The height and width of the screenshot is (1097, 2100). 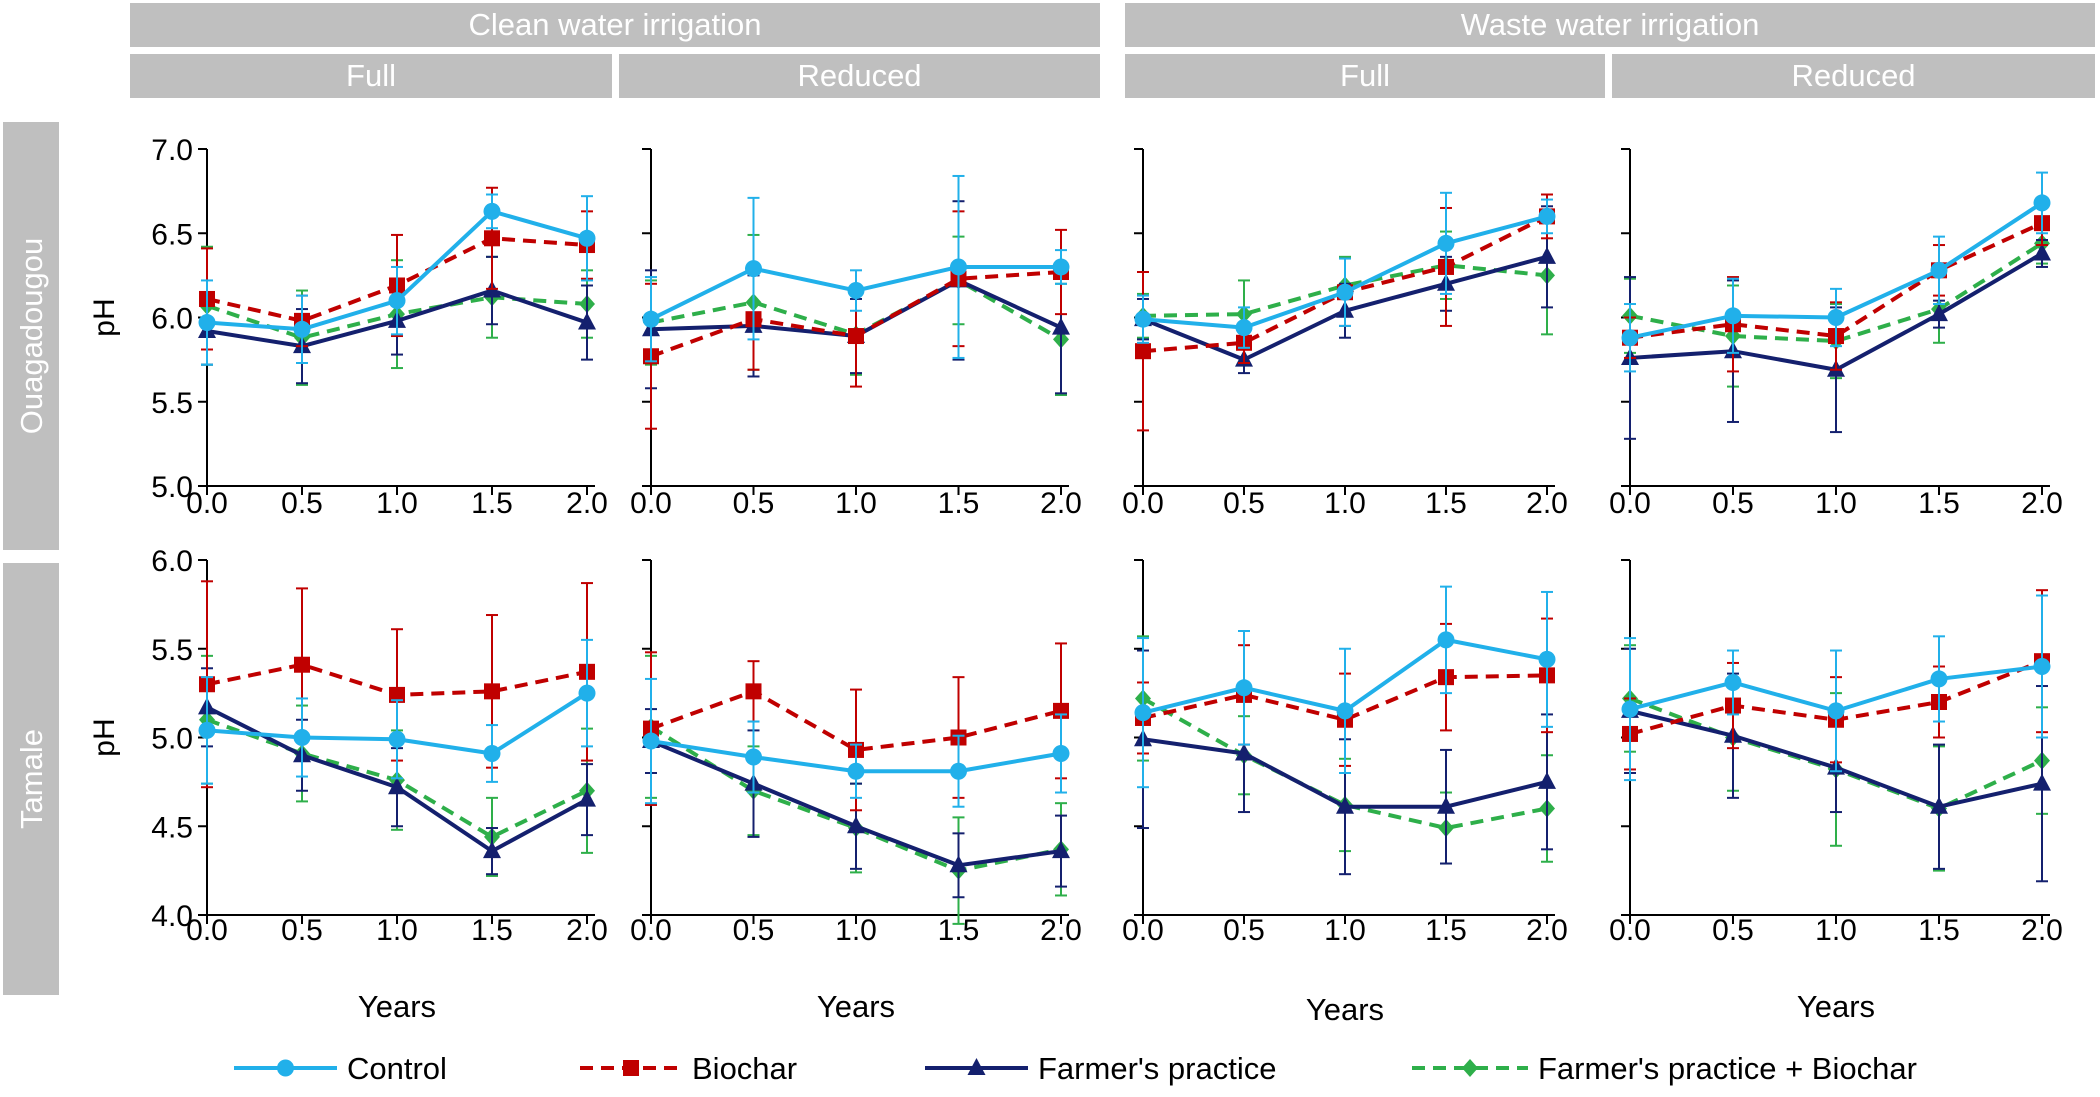 I want to click on y-tick-label: 4.5, so click(x=172, y=827).